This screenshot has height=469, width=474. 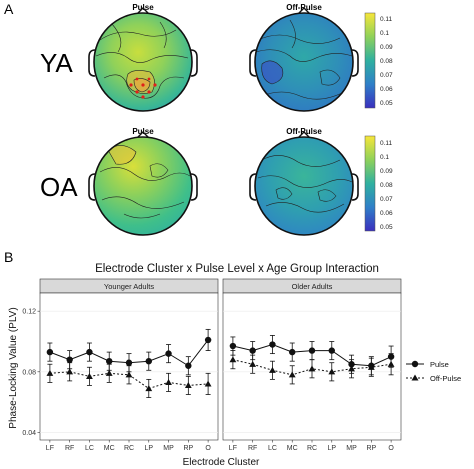 What do you see at coordinates (415, 364) in the screenshot?
I see `legend-marker-pulse` at bounding box center [415, 364].